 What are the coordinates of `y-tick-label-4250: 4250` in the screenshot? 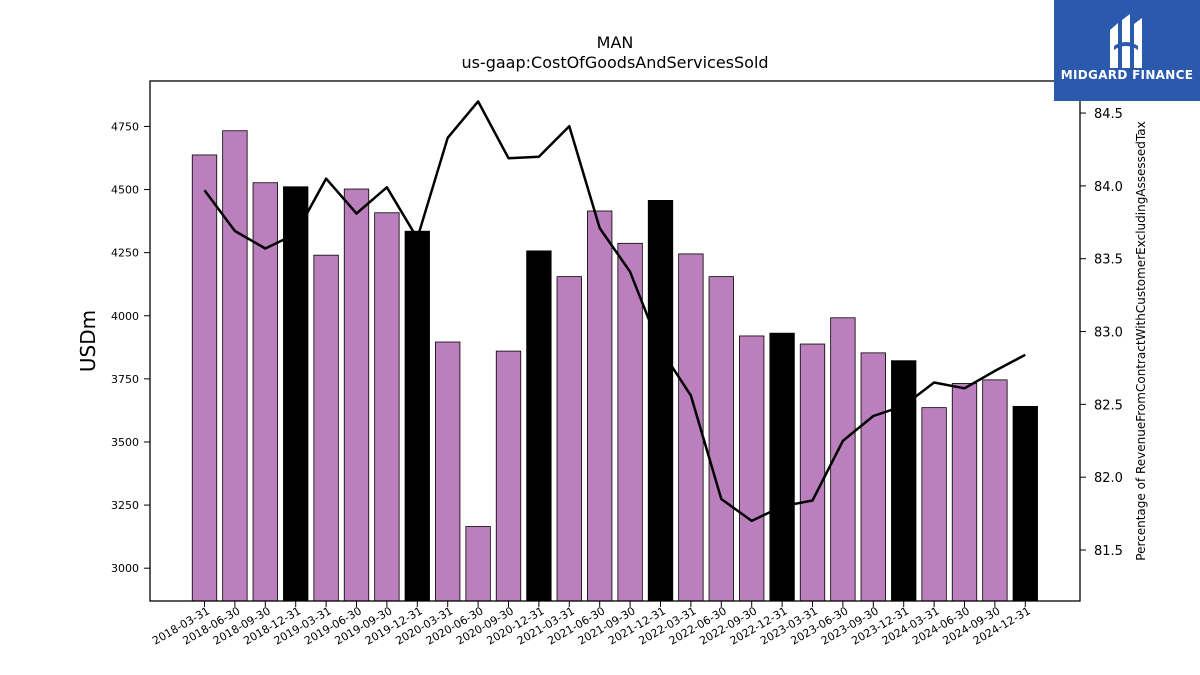 It's located at (125, 253).